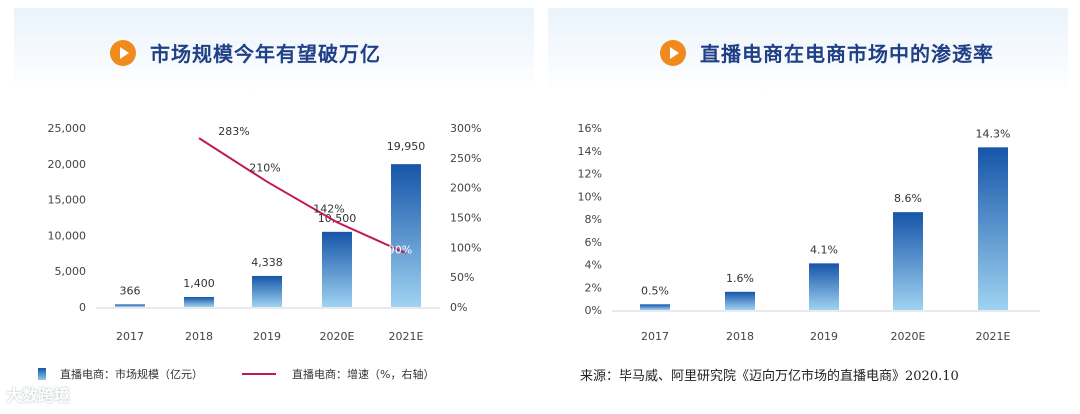 The height and width of the screenshot is (414, 1080). What do you see at coordinates (130, 290) in the screenshot?
I see `bar-value-label: 366` at bounding box center [130, 290].